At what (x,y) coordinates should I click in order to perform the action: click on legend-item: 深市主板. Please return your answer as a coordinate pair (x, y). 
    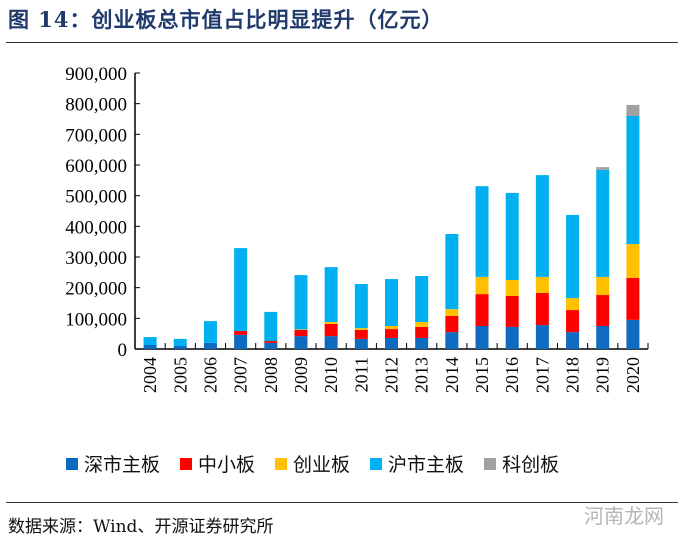
    Looking at the image, I should click on (113, 463).